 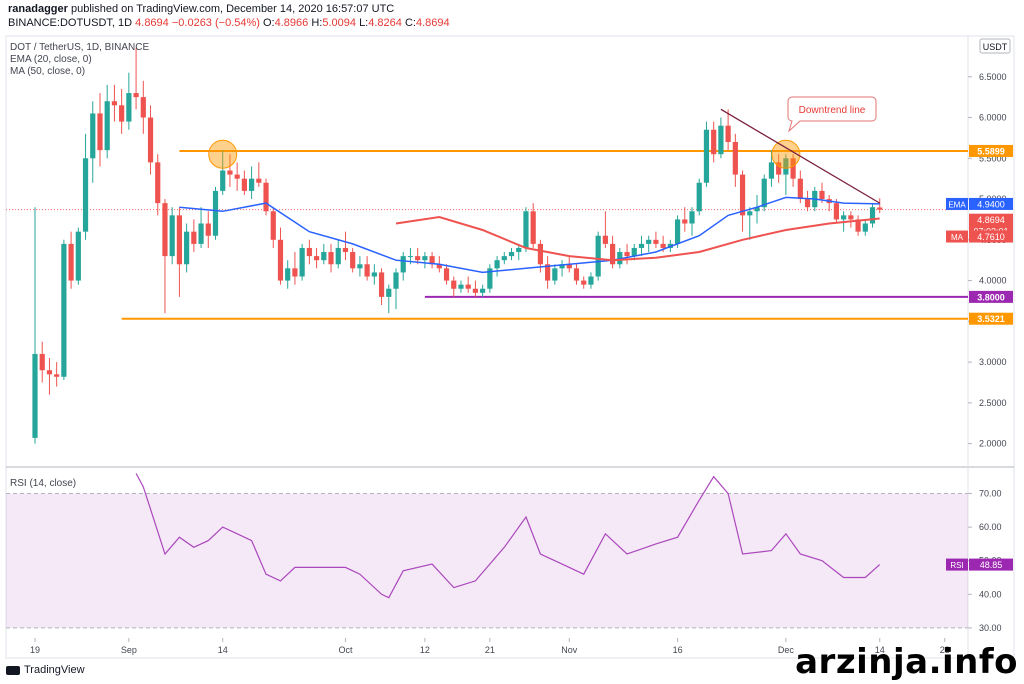 I want to click on rsi-tick-label: 30.00, so click(x=990, y=628).